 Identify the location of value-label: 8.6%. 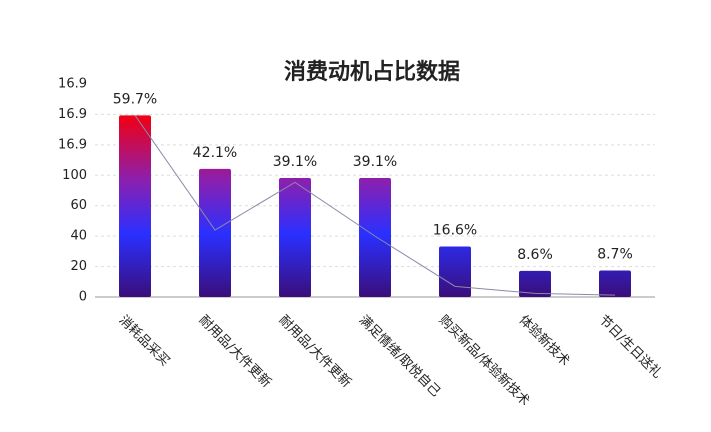
(535, 255).